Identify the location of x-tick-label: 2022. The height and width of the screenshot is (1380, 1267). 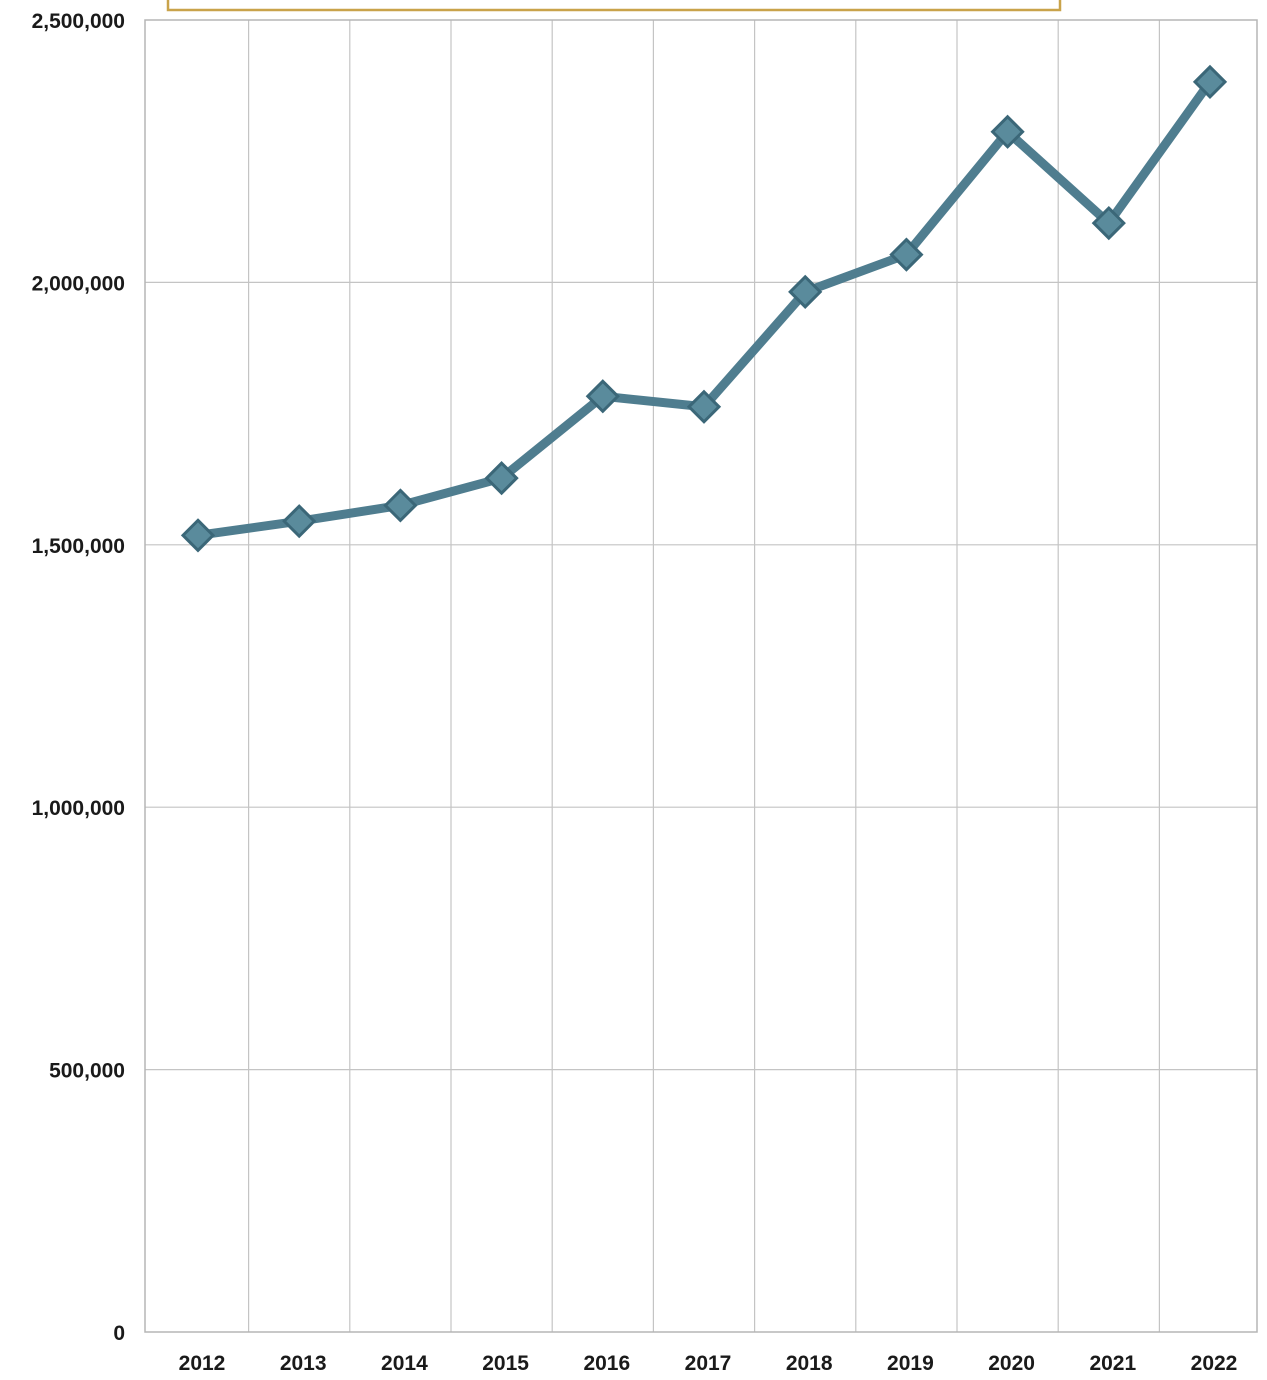
(1214, 1363).